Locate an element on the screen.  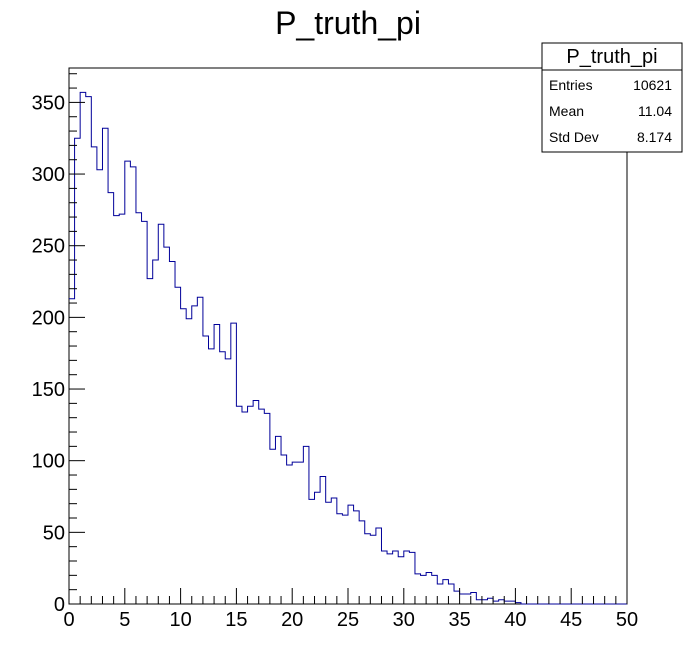
stats-entries-label: Entries is located at coordinates (571, 85).